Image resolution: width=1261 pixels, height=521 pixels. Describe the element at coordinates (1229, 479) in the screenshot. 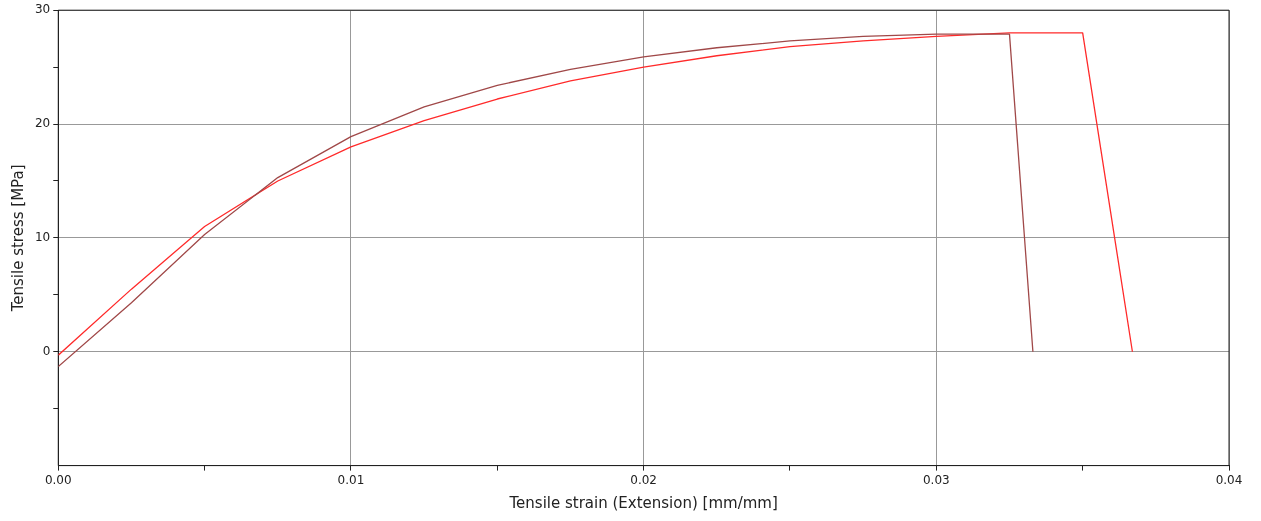

I see `x-tick-label: 0.04` at that location.